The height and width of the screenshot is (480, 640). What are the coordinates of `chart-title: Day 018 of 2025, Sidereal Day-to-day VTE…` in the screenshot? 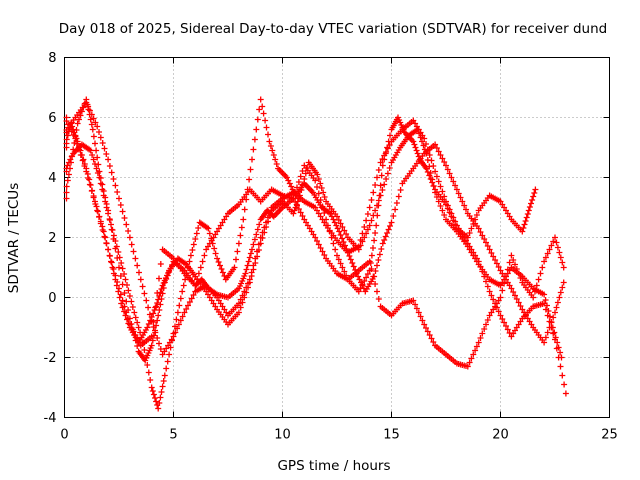 It's located at (333, 29).